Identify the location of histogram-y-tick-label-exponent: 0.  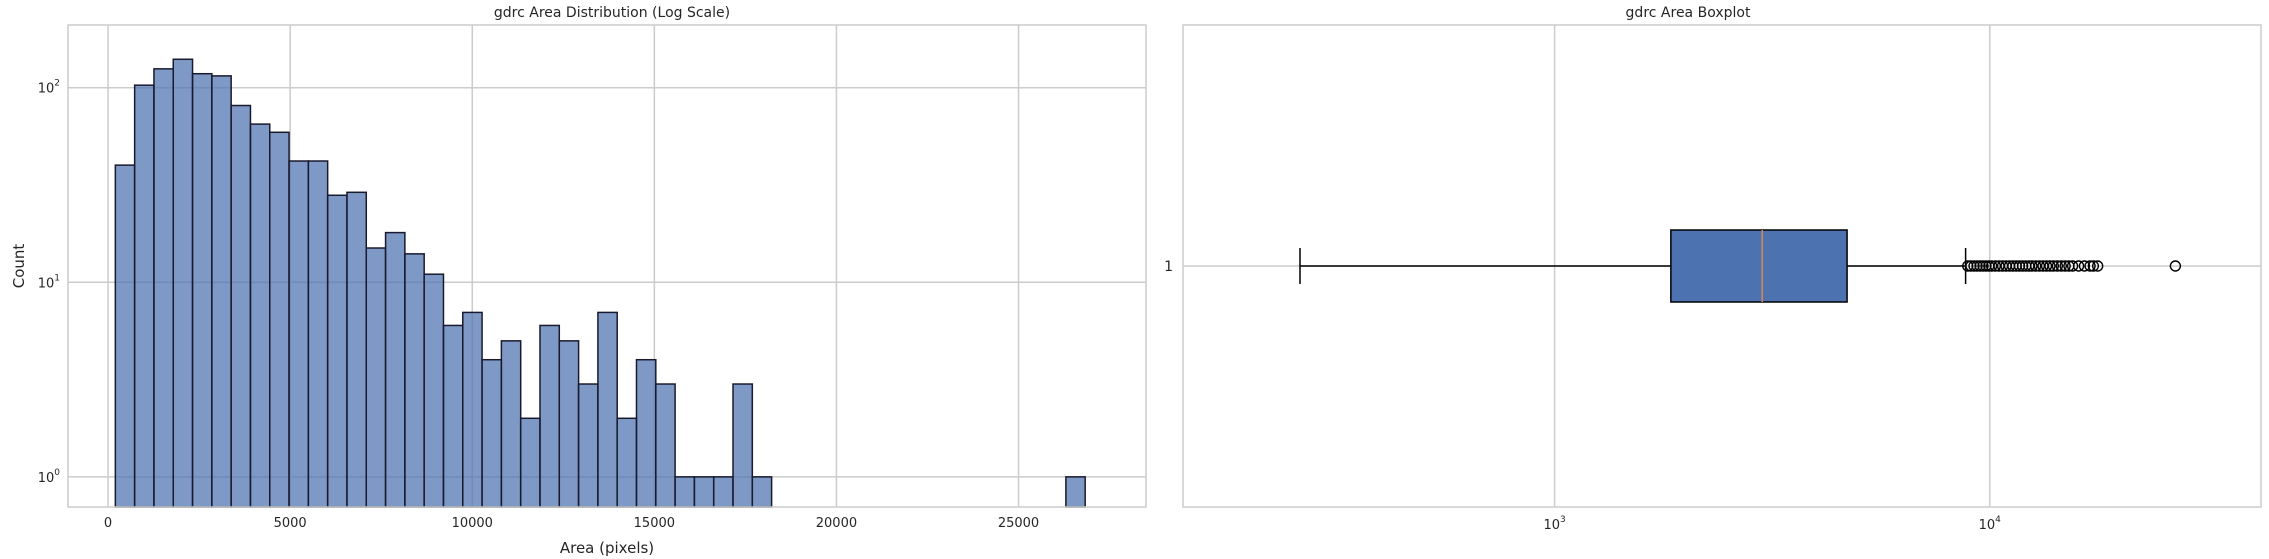
(57, 473).